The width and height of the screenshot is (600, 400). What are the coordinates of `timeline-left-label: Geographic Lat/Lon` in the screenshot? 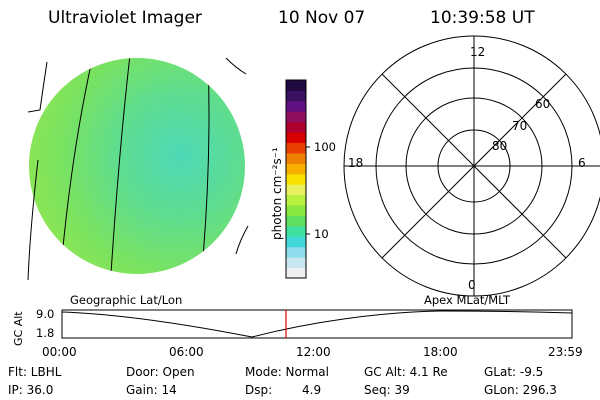 It's located at (126, 300).